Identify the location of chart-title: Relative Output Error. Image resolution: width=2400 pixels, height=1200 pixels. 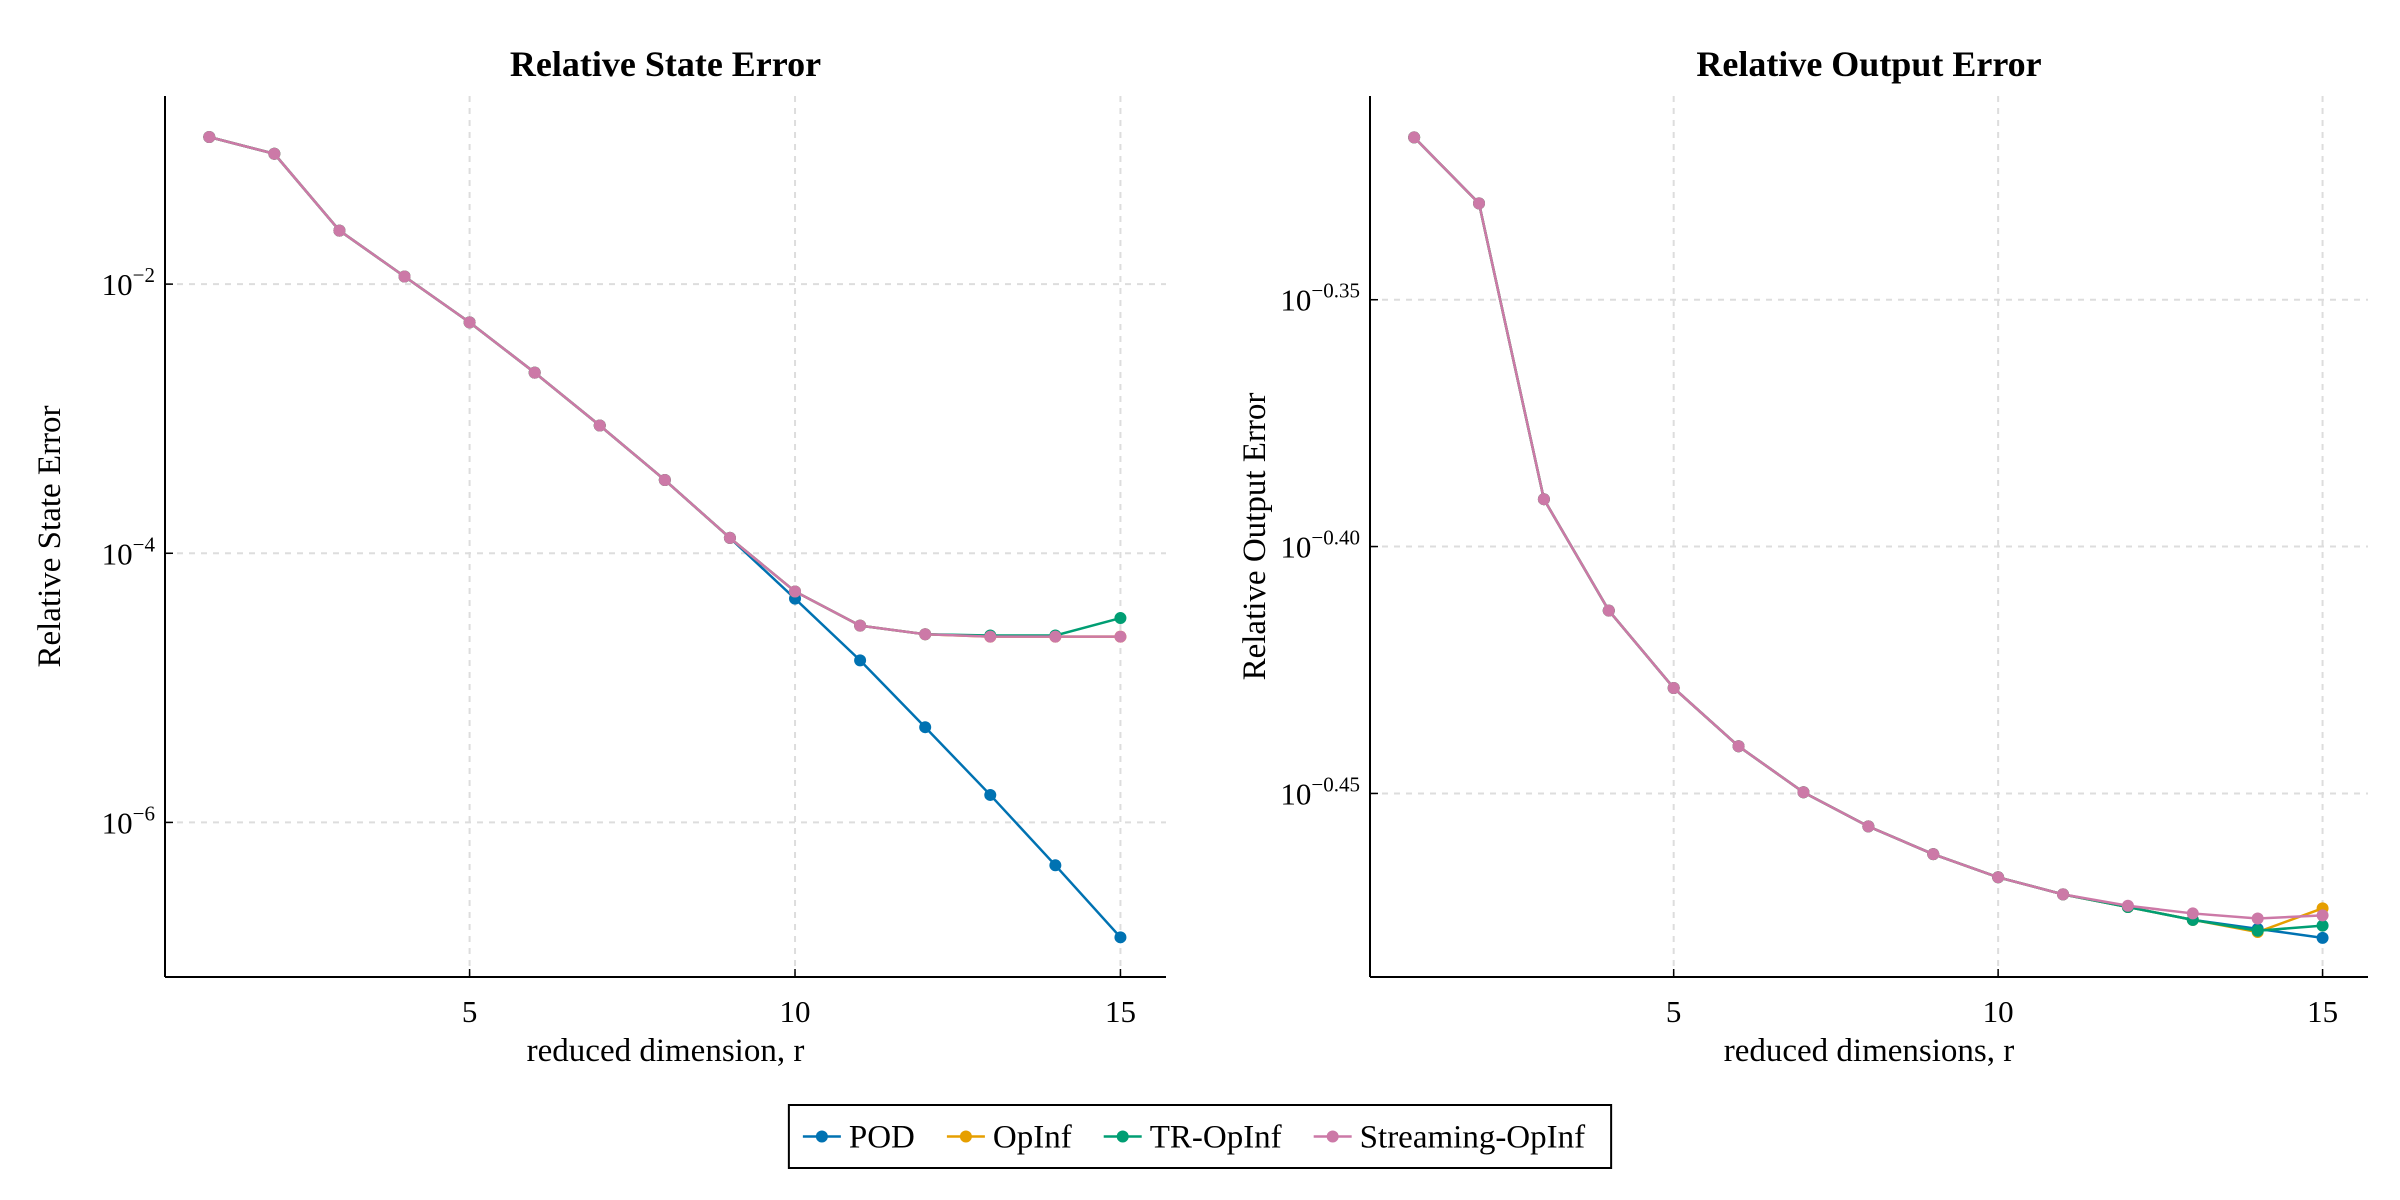
(1868, 64).